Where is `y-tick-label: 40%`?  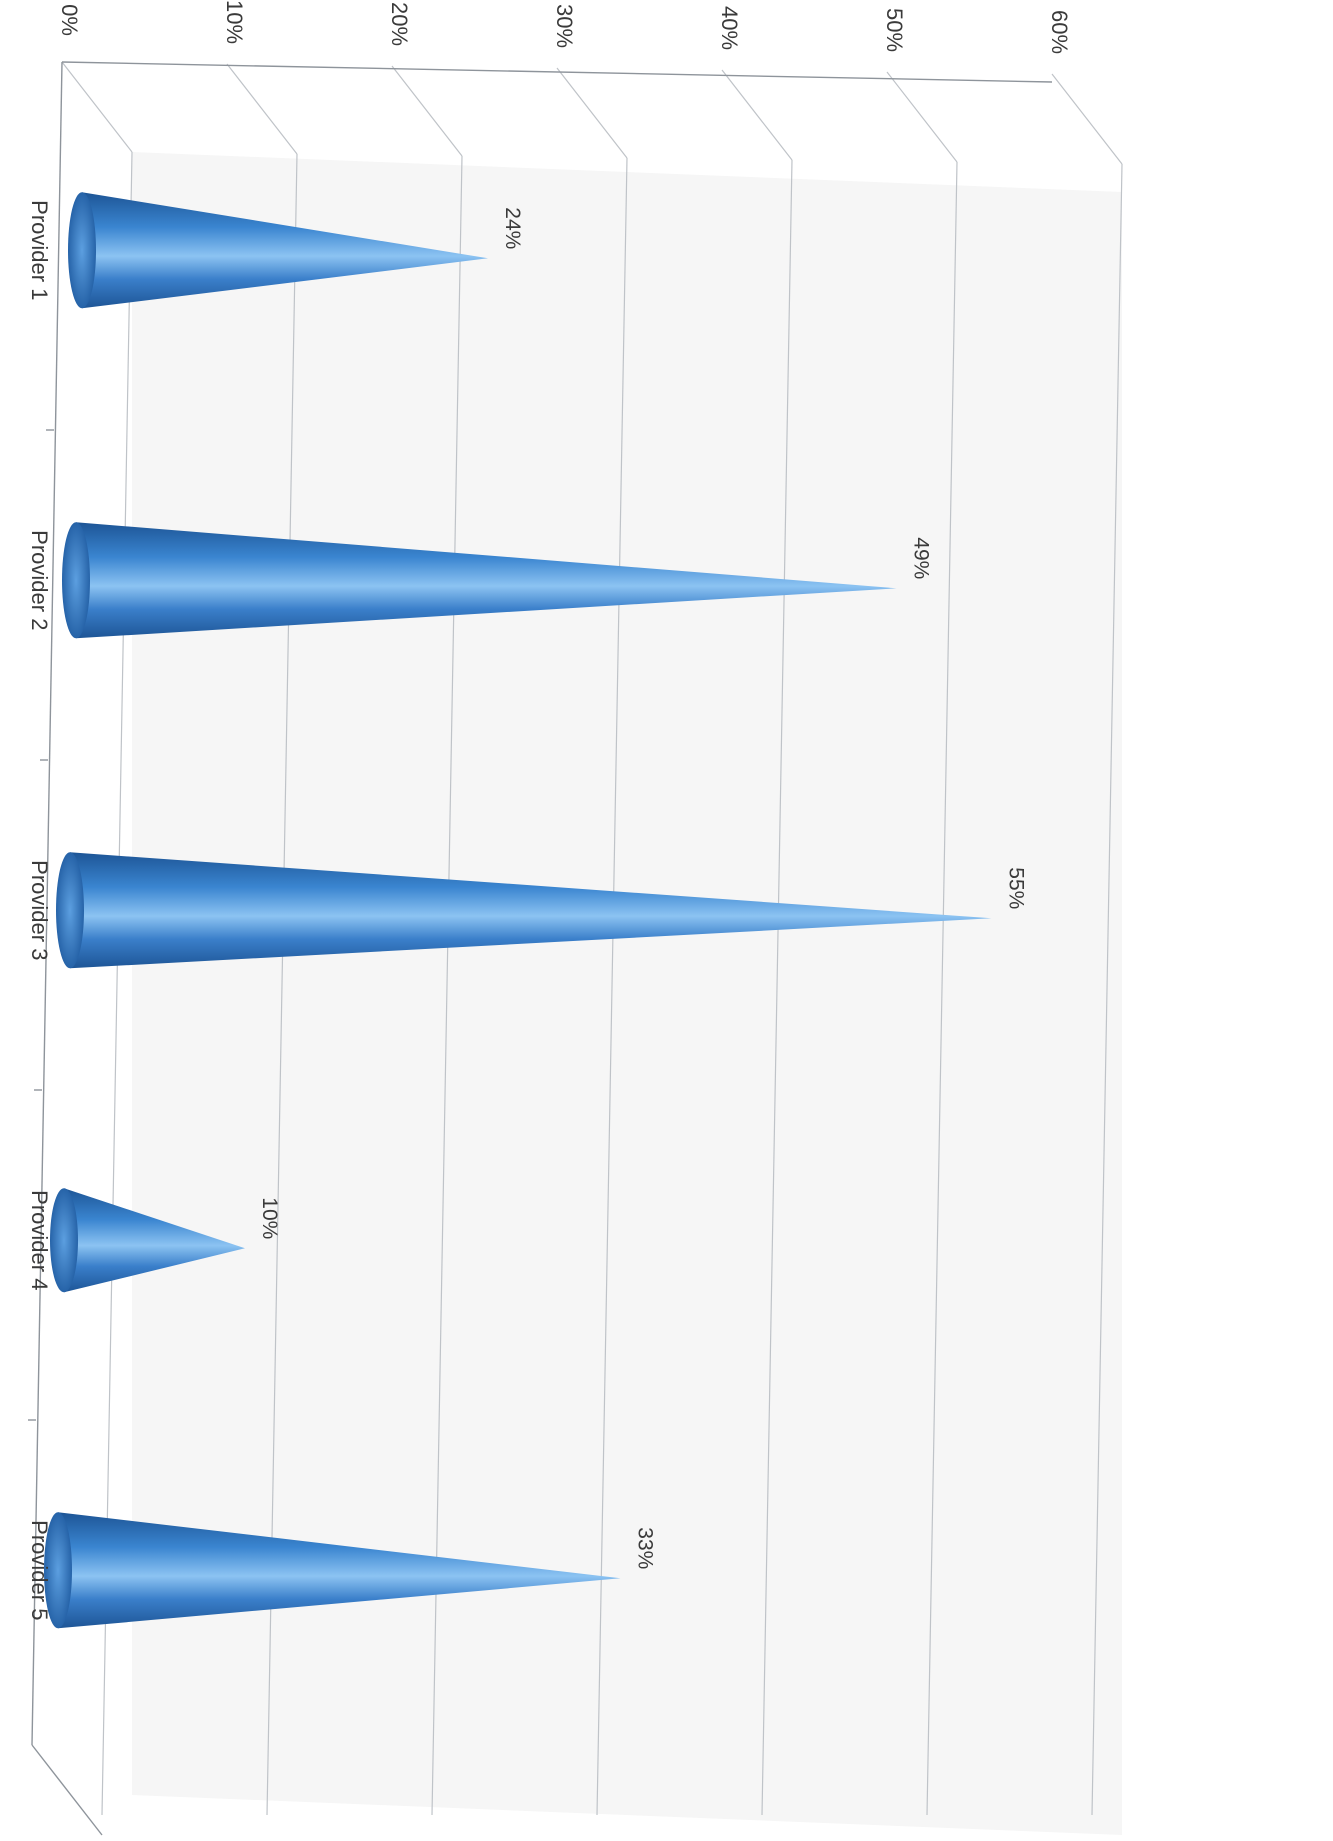 y-tick-label: 40% is located at coordinates (729, 28).